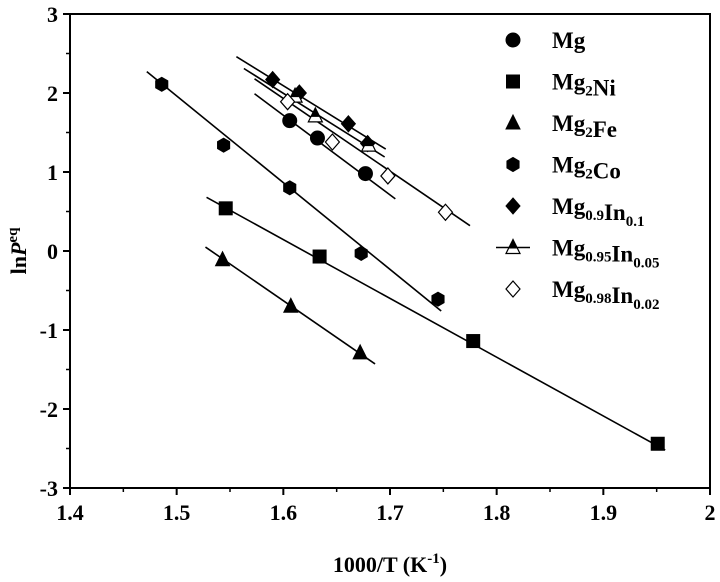 The height and width of the screenshot is (582, 720). What do you see at coordinates (598, 212) in the screenshot?
I see `legend-label: Mg0.9In0.1` at bounding box center [598, 212].